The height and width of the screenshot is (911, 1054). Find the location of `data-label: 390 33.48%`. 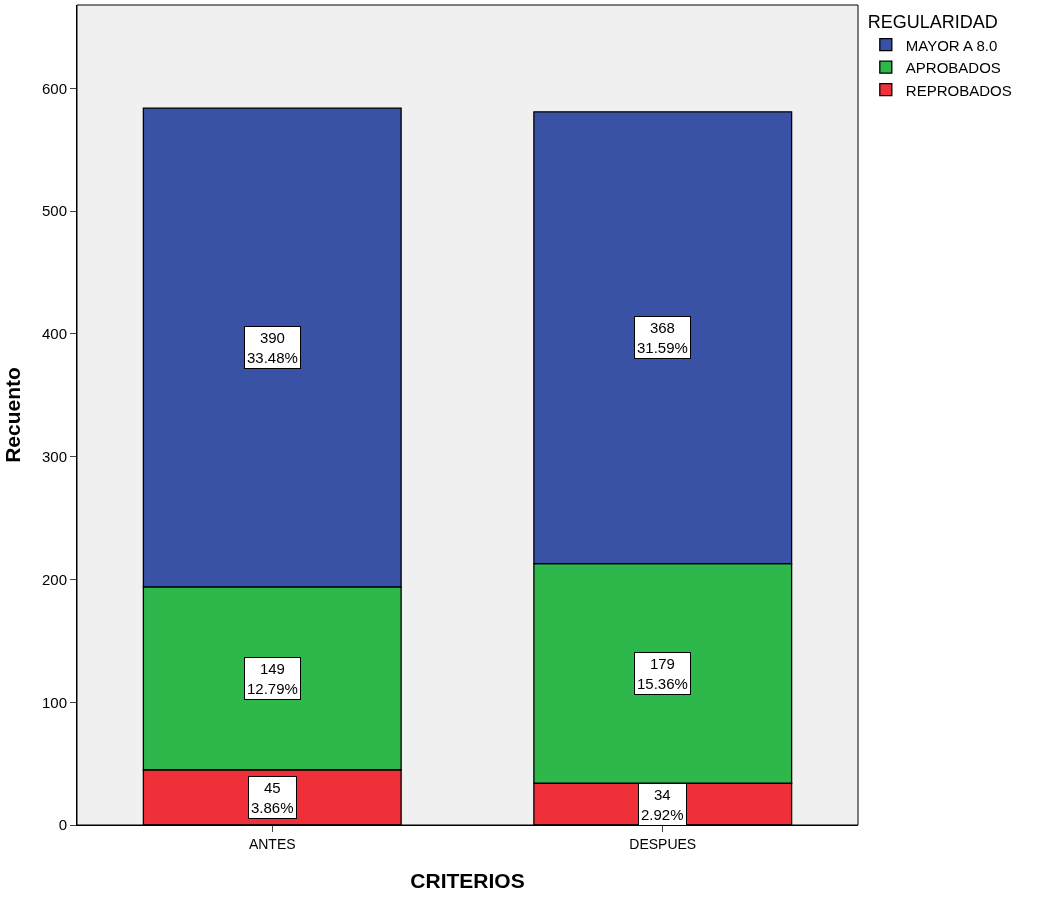

data-label: 390 33.48% is located at coordinates (272, 347).